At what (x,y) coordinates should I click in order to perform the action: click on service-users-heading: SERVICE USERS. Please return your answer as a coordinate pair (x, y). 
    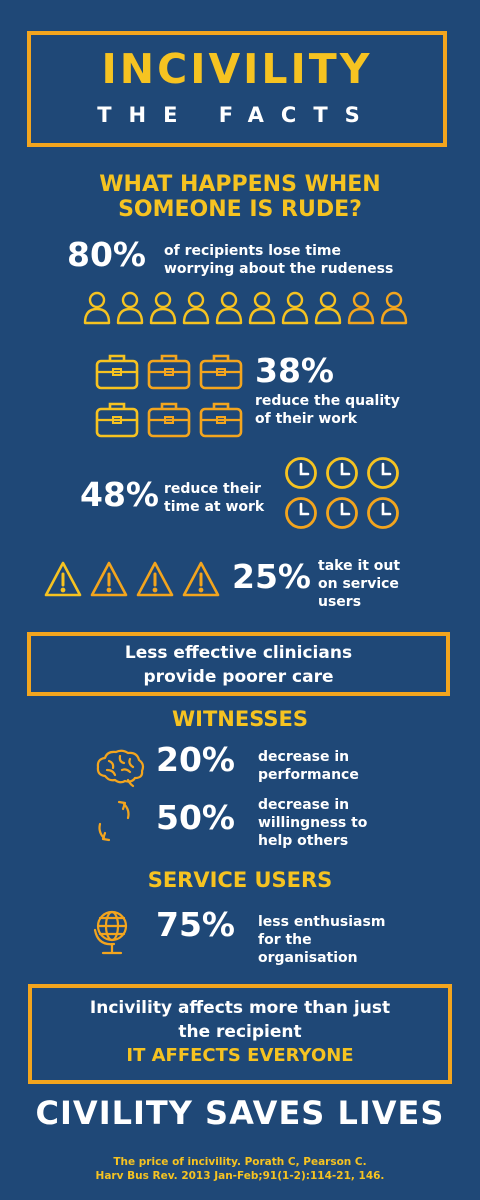
    Looking at the image, I should click on (240, 880).